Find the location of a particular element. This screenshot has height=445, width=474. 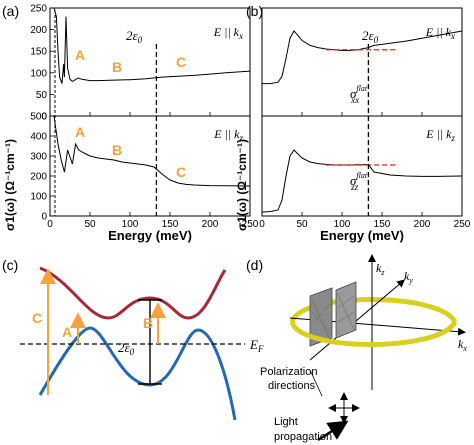

panel-b-eps-label: 2ε0 is located at coordinates (370, 36).